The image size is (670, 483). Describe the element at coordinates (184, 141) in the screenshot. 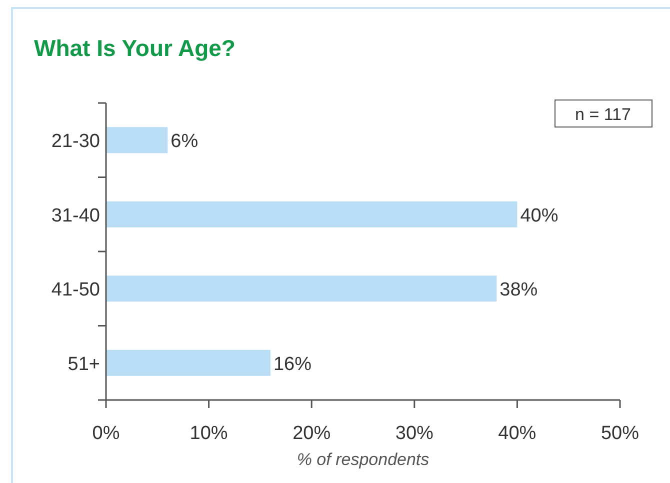

I see `data-label: 6%` at that location.